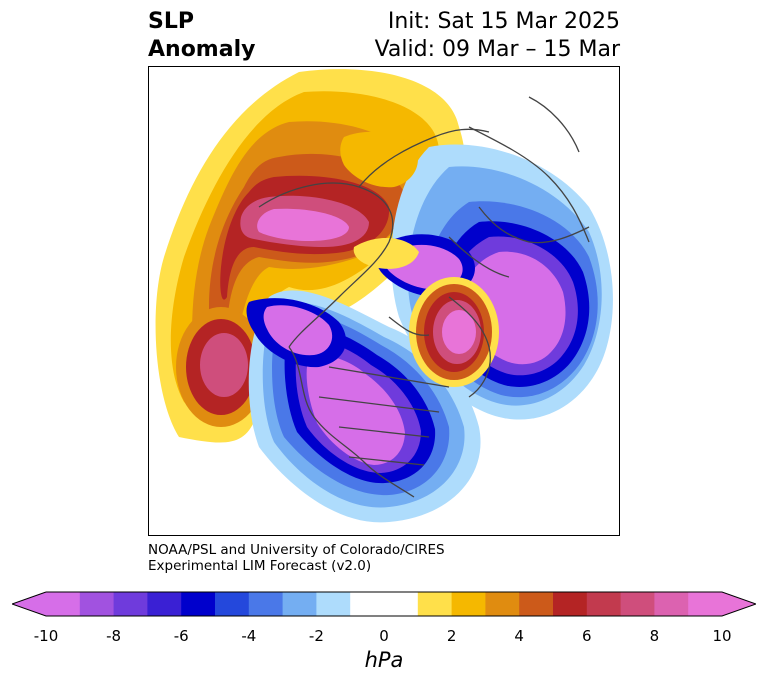 This screenshot has width=768, height=686. I want to click on colorbar-tick-label: 0, so click(384, 636).